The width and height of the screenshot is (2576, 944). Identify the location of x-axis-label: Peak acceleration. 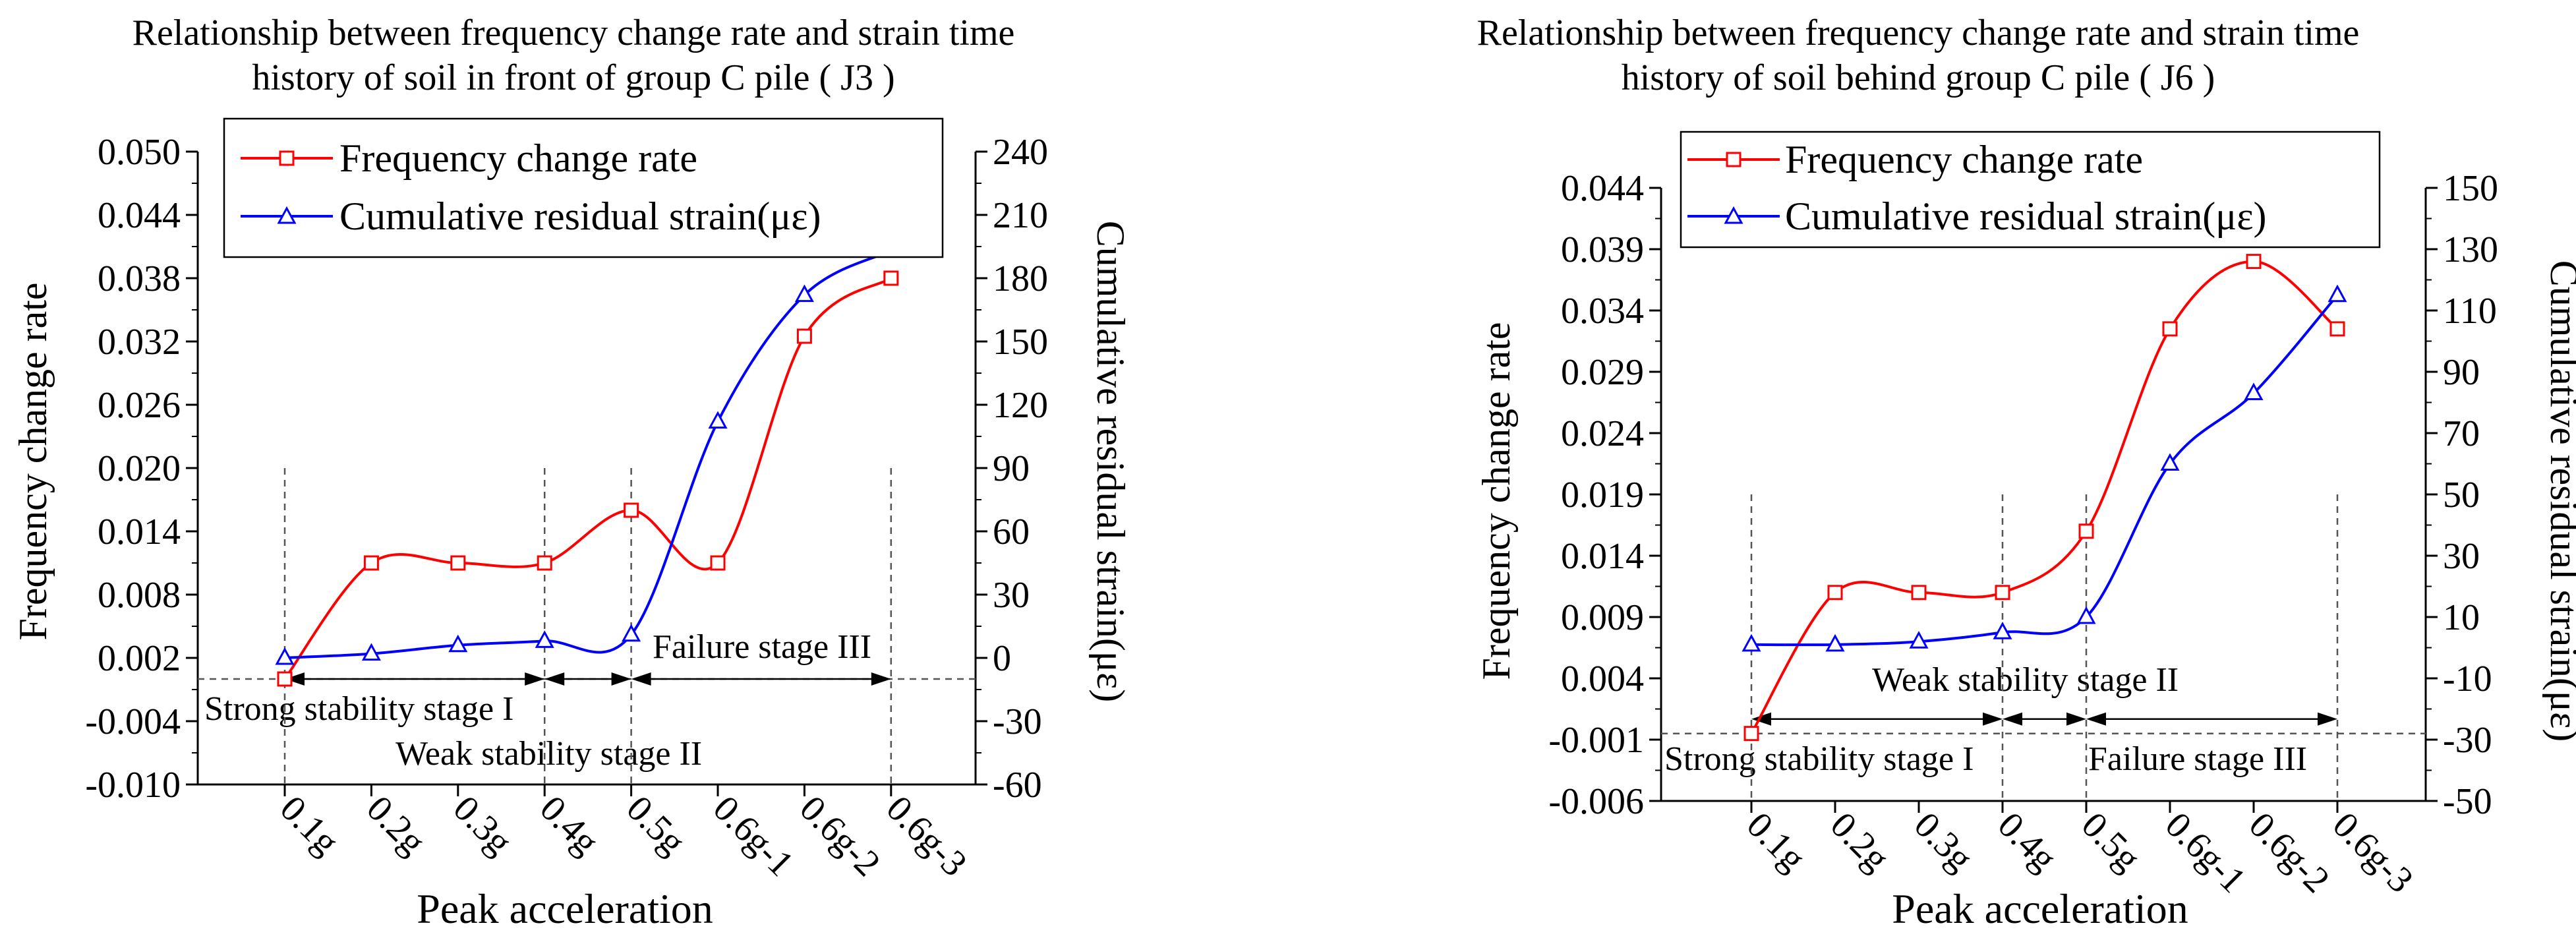
(565, 908).